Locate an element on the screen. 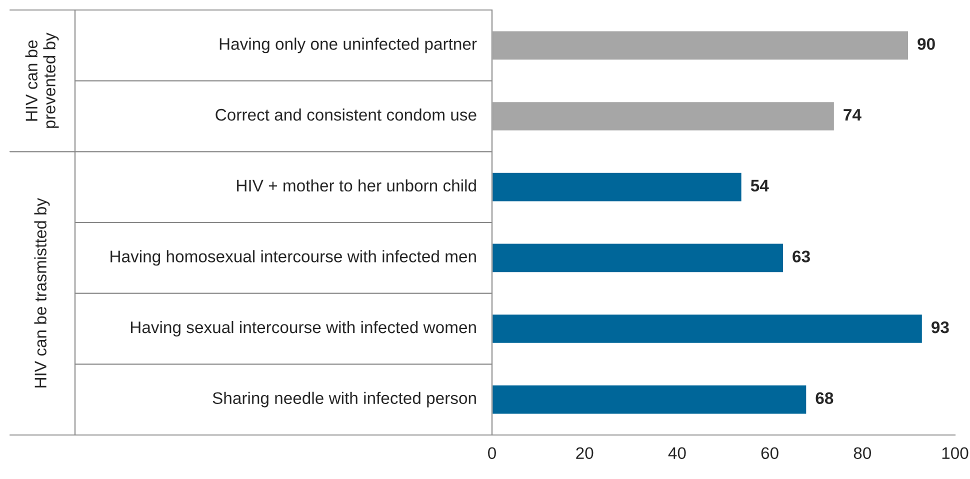  x-tick-label: 80 is located at coordinates (863, 453).